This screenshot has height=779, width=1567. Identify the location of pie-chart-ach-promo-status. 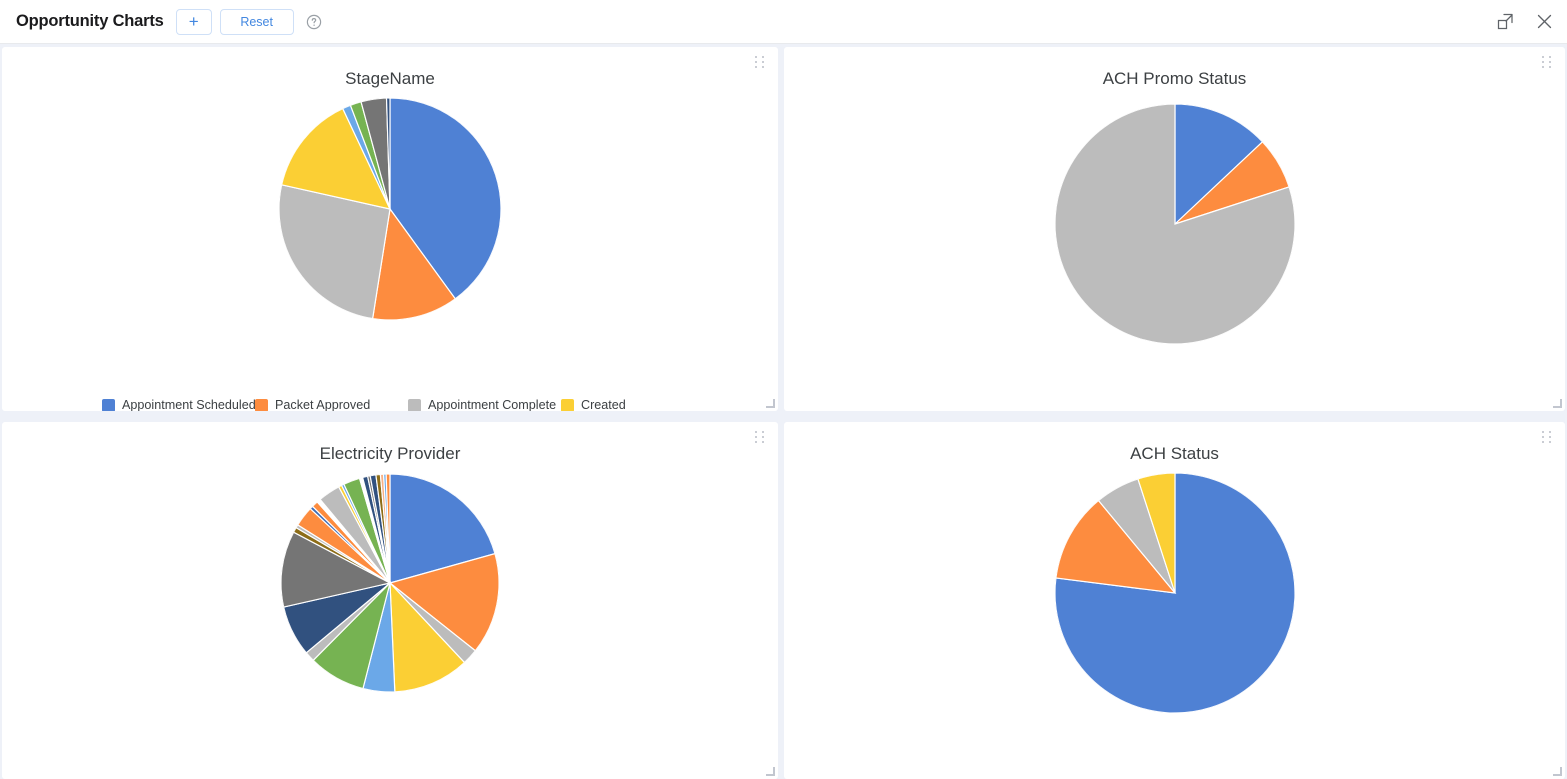
(1174, 224).